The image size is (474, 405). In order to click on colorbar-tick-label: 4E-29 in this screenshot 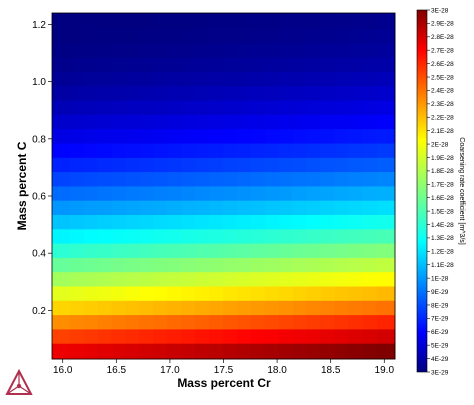, I will do `click(440, 359)`.